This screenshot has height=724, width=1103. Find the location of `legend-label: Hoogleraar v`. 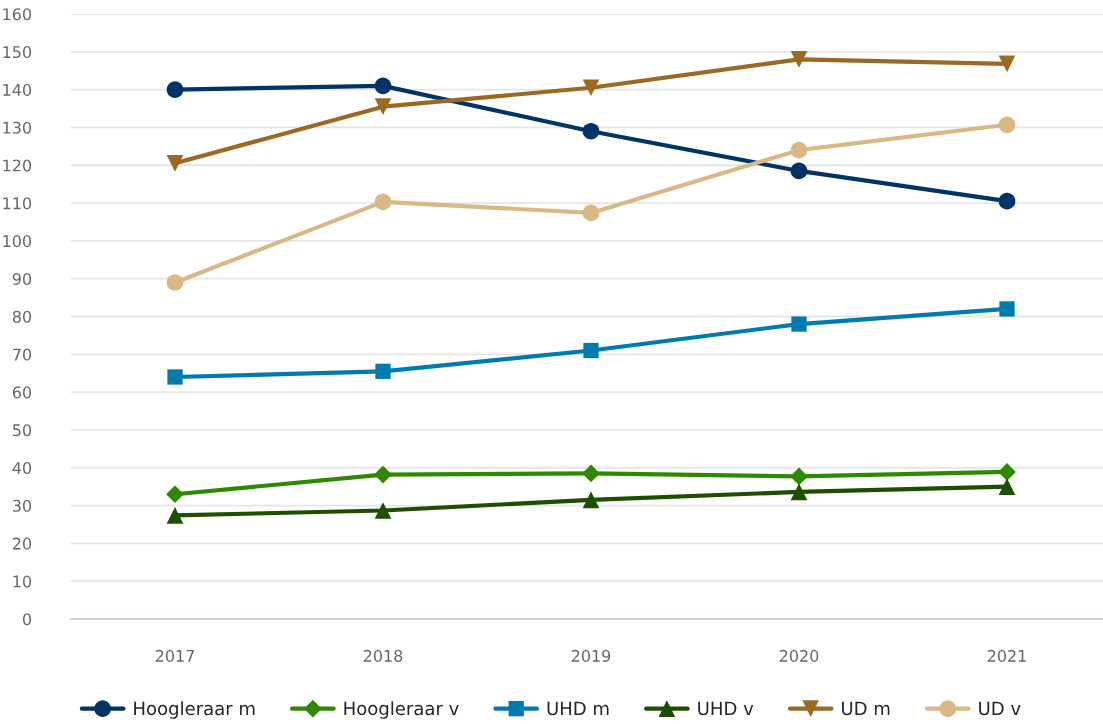

legend-label: Hoogleraar v is located at coordinates (401, 710).